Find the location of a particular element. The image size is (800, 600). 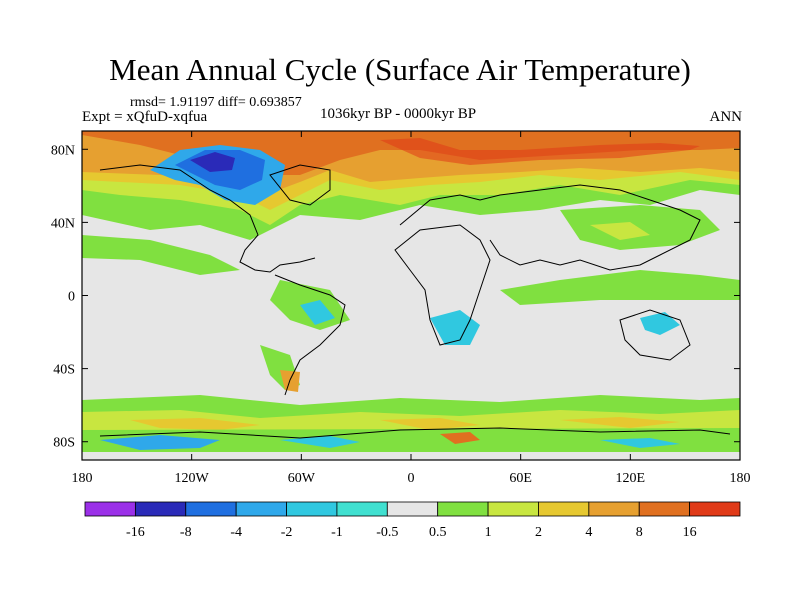

lon-tick-label: 60W is located at coordinates (302, 478).